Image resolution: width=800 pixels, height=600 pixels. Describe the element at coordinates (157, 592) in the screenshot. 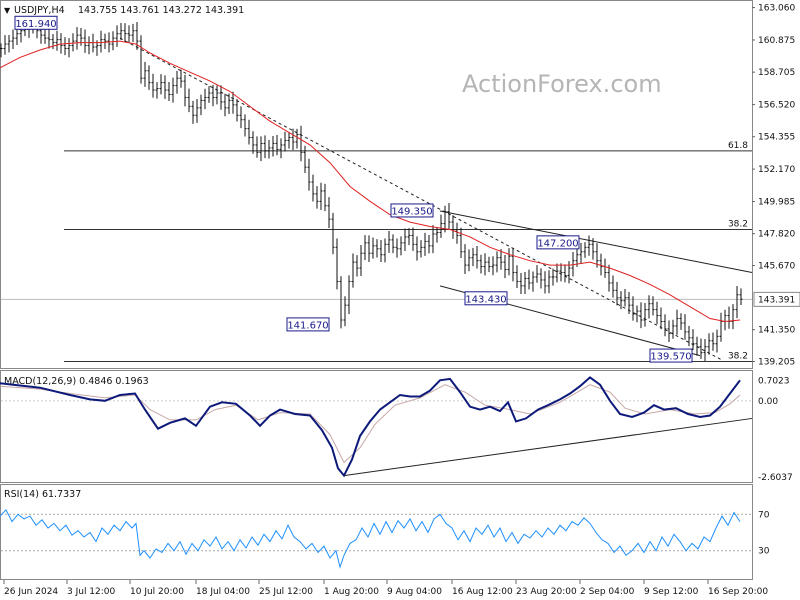

I see `x-tick-label: 10 Jul 20:00` at that location.